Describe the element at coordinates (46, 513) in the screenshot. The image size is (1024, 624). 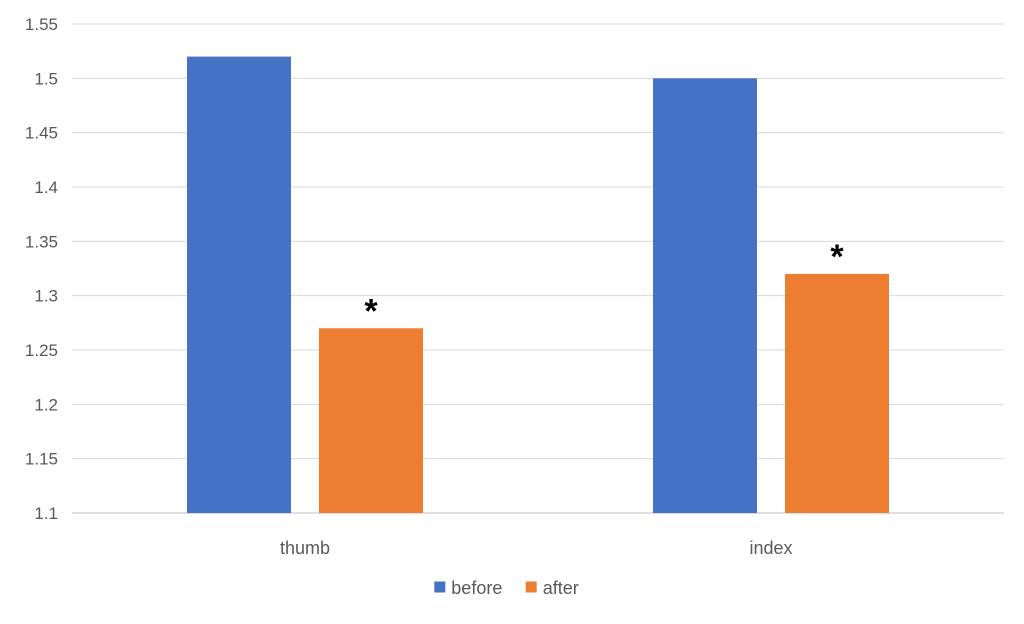
I see `y-tick-label: 1.1` at that location.